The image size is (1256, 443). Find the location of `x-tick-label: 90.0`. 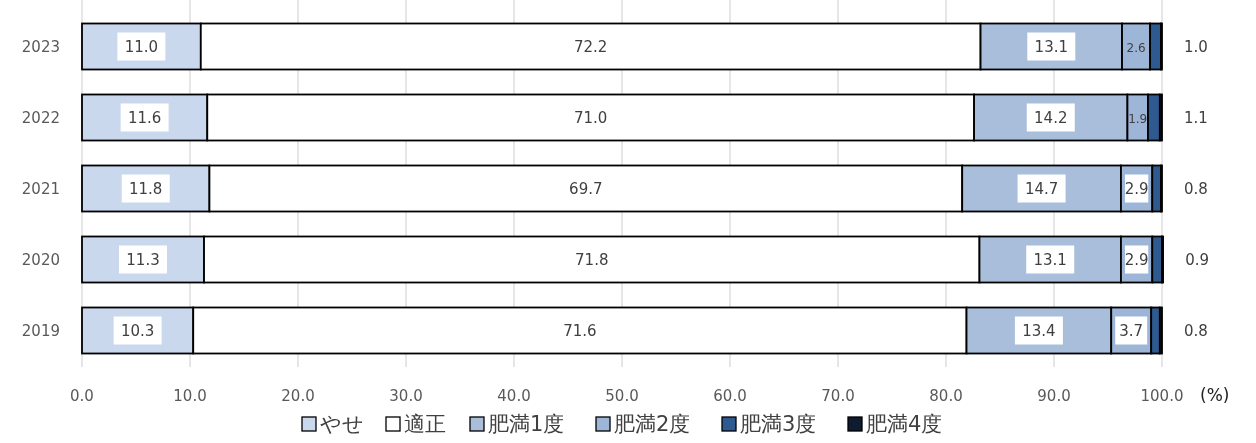

x-tick-label: 90.0 is located at coordinates (1054, 396).